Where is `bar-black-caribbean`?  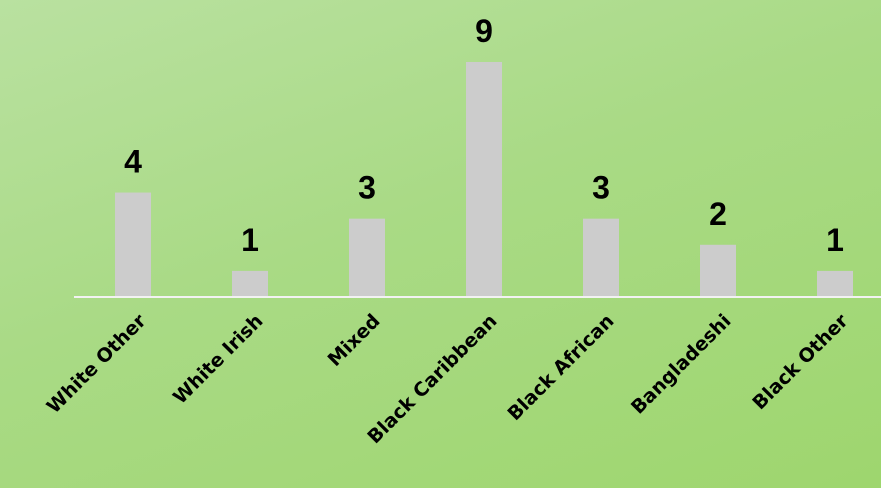
bar-black-caribbean is located at coordinates (484, 179).